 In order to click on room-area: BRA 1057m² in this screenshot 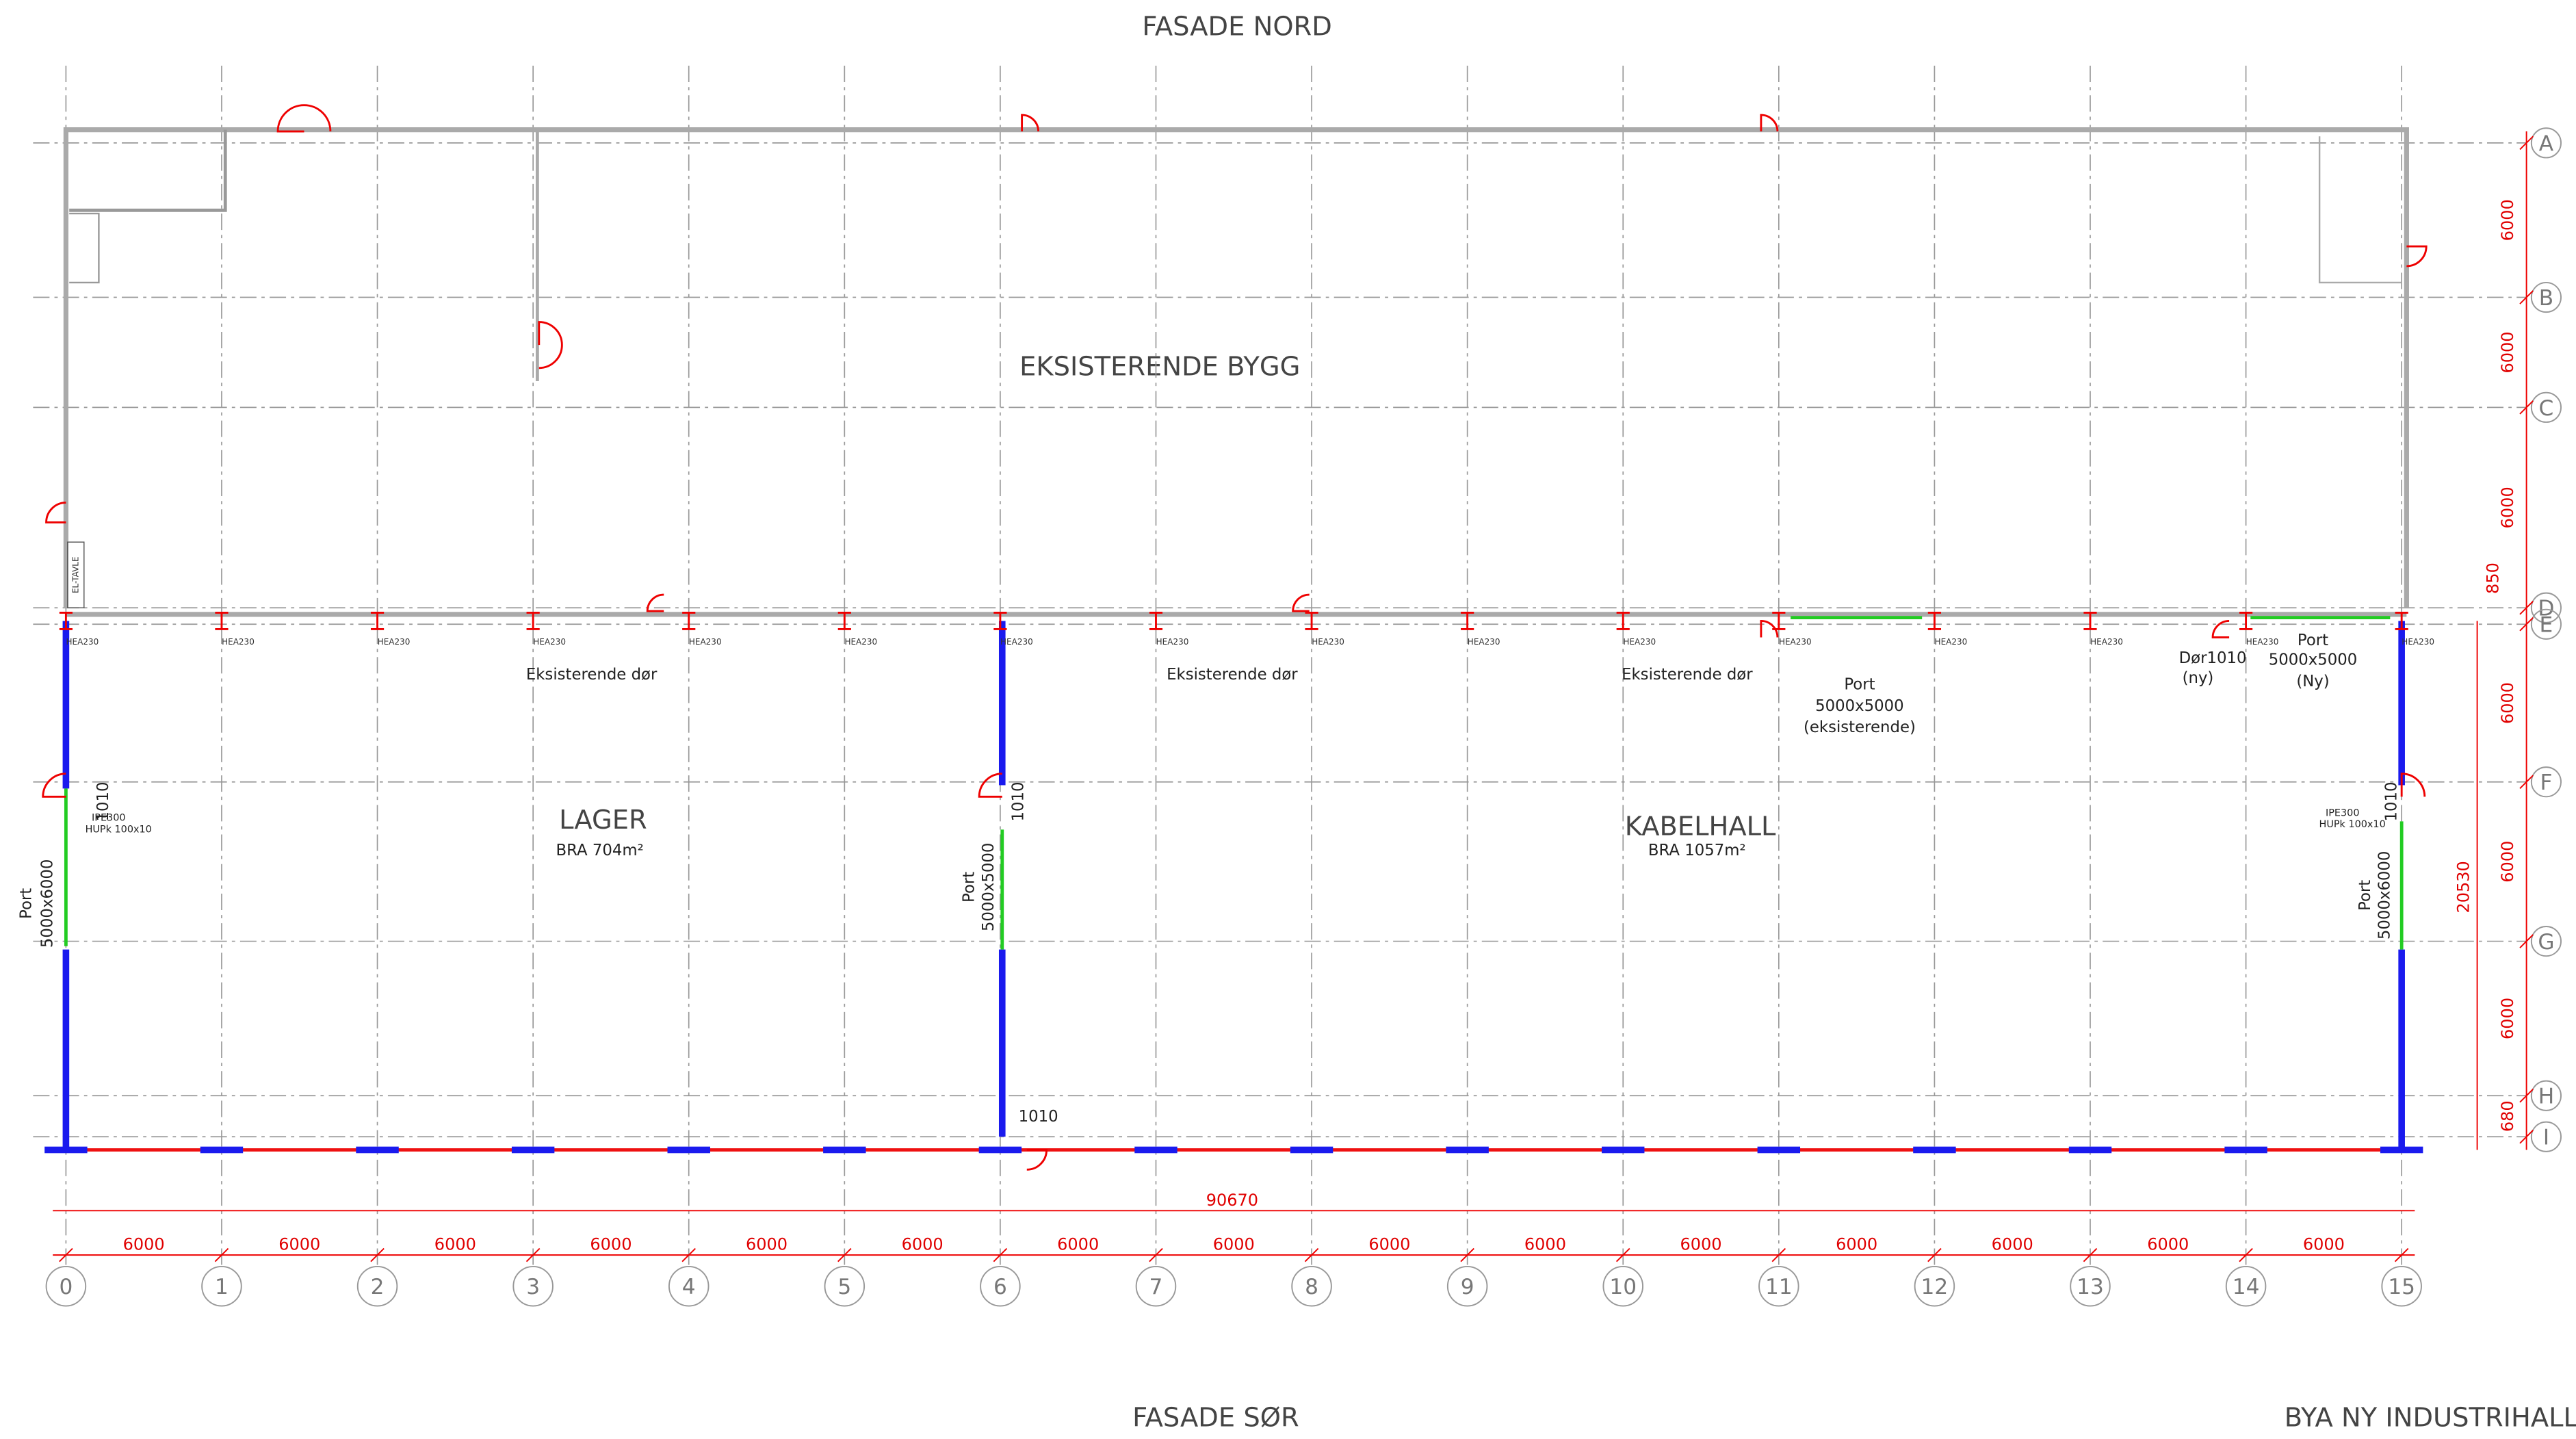, I will do `click(1697, 850)`.